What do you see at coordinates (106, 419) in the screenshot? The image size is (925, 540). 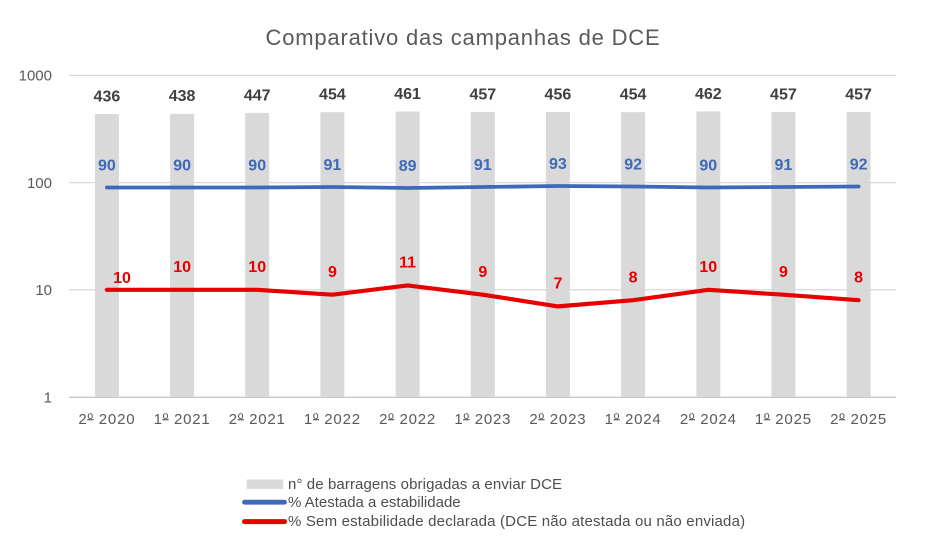 I see `svg-text: 2º 2020` at bounding box center [106, 419].